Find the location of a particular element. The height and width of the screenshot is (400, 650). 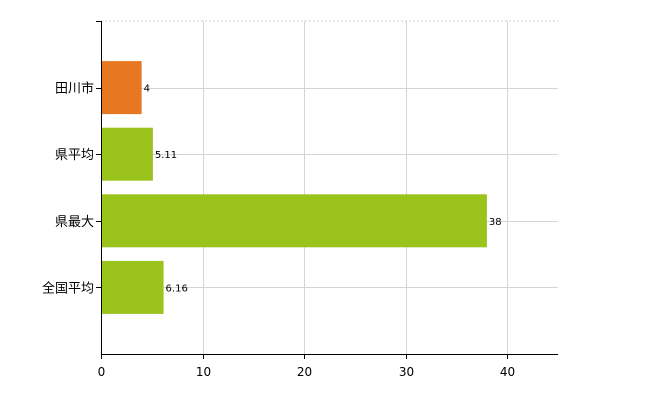

data-label-2: 38 is located at coordinates (495, 222).